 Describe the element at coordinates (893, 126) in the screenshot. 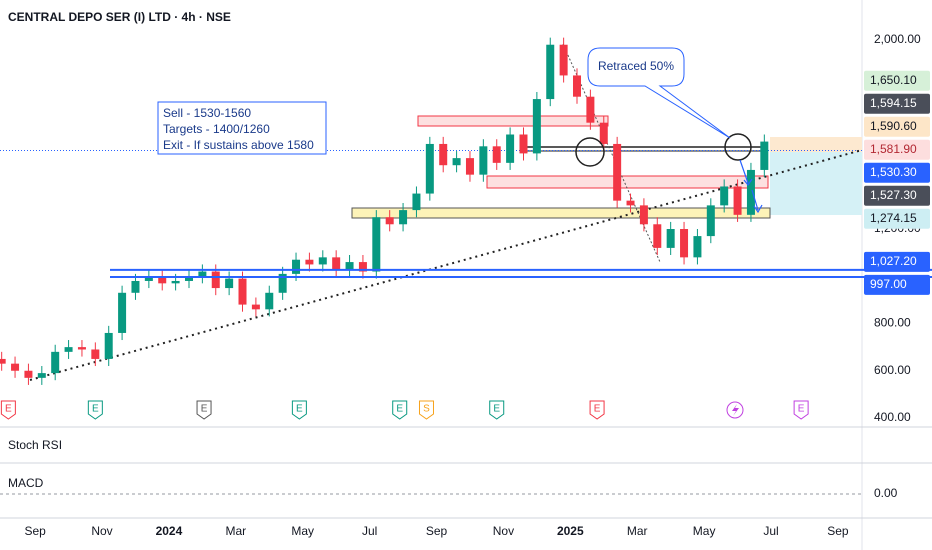

I see `price-label: 1,590.60` at that location.